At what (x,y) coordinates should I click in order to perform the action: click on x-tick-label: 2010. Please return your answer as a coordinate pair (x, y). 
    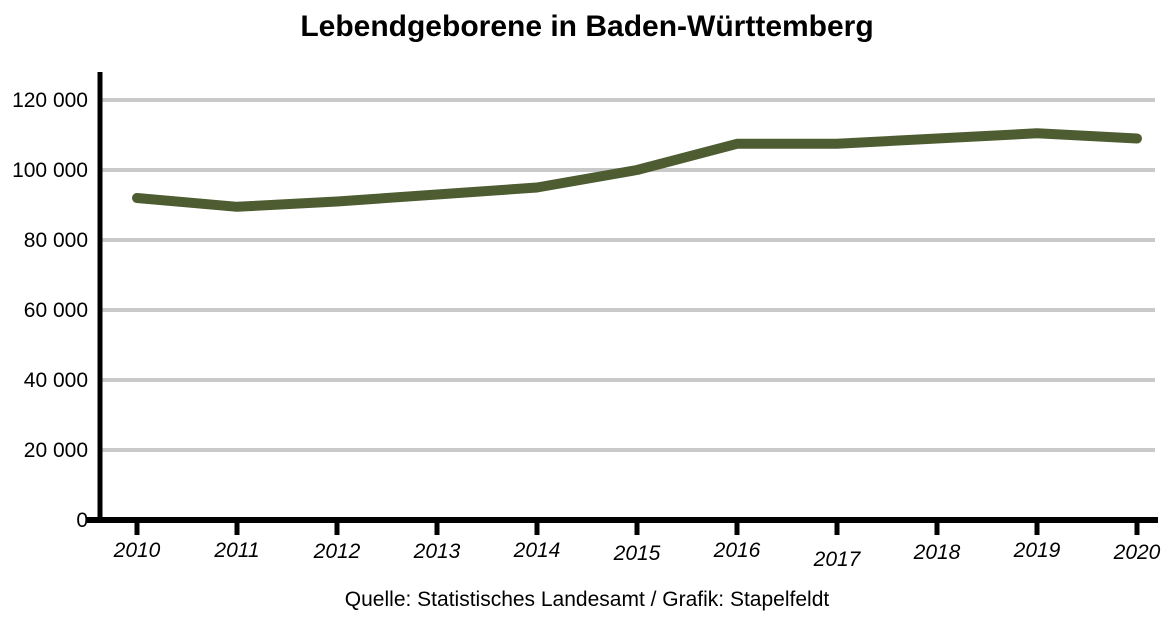
    Looking at the image, I should click on (137, 550).